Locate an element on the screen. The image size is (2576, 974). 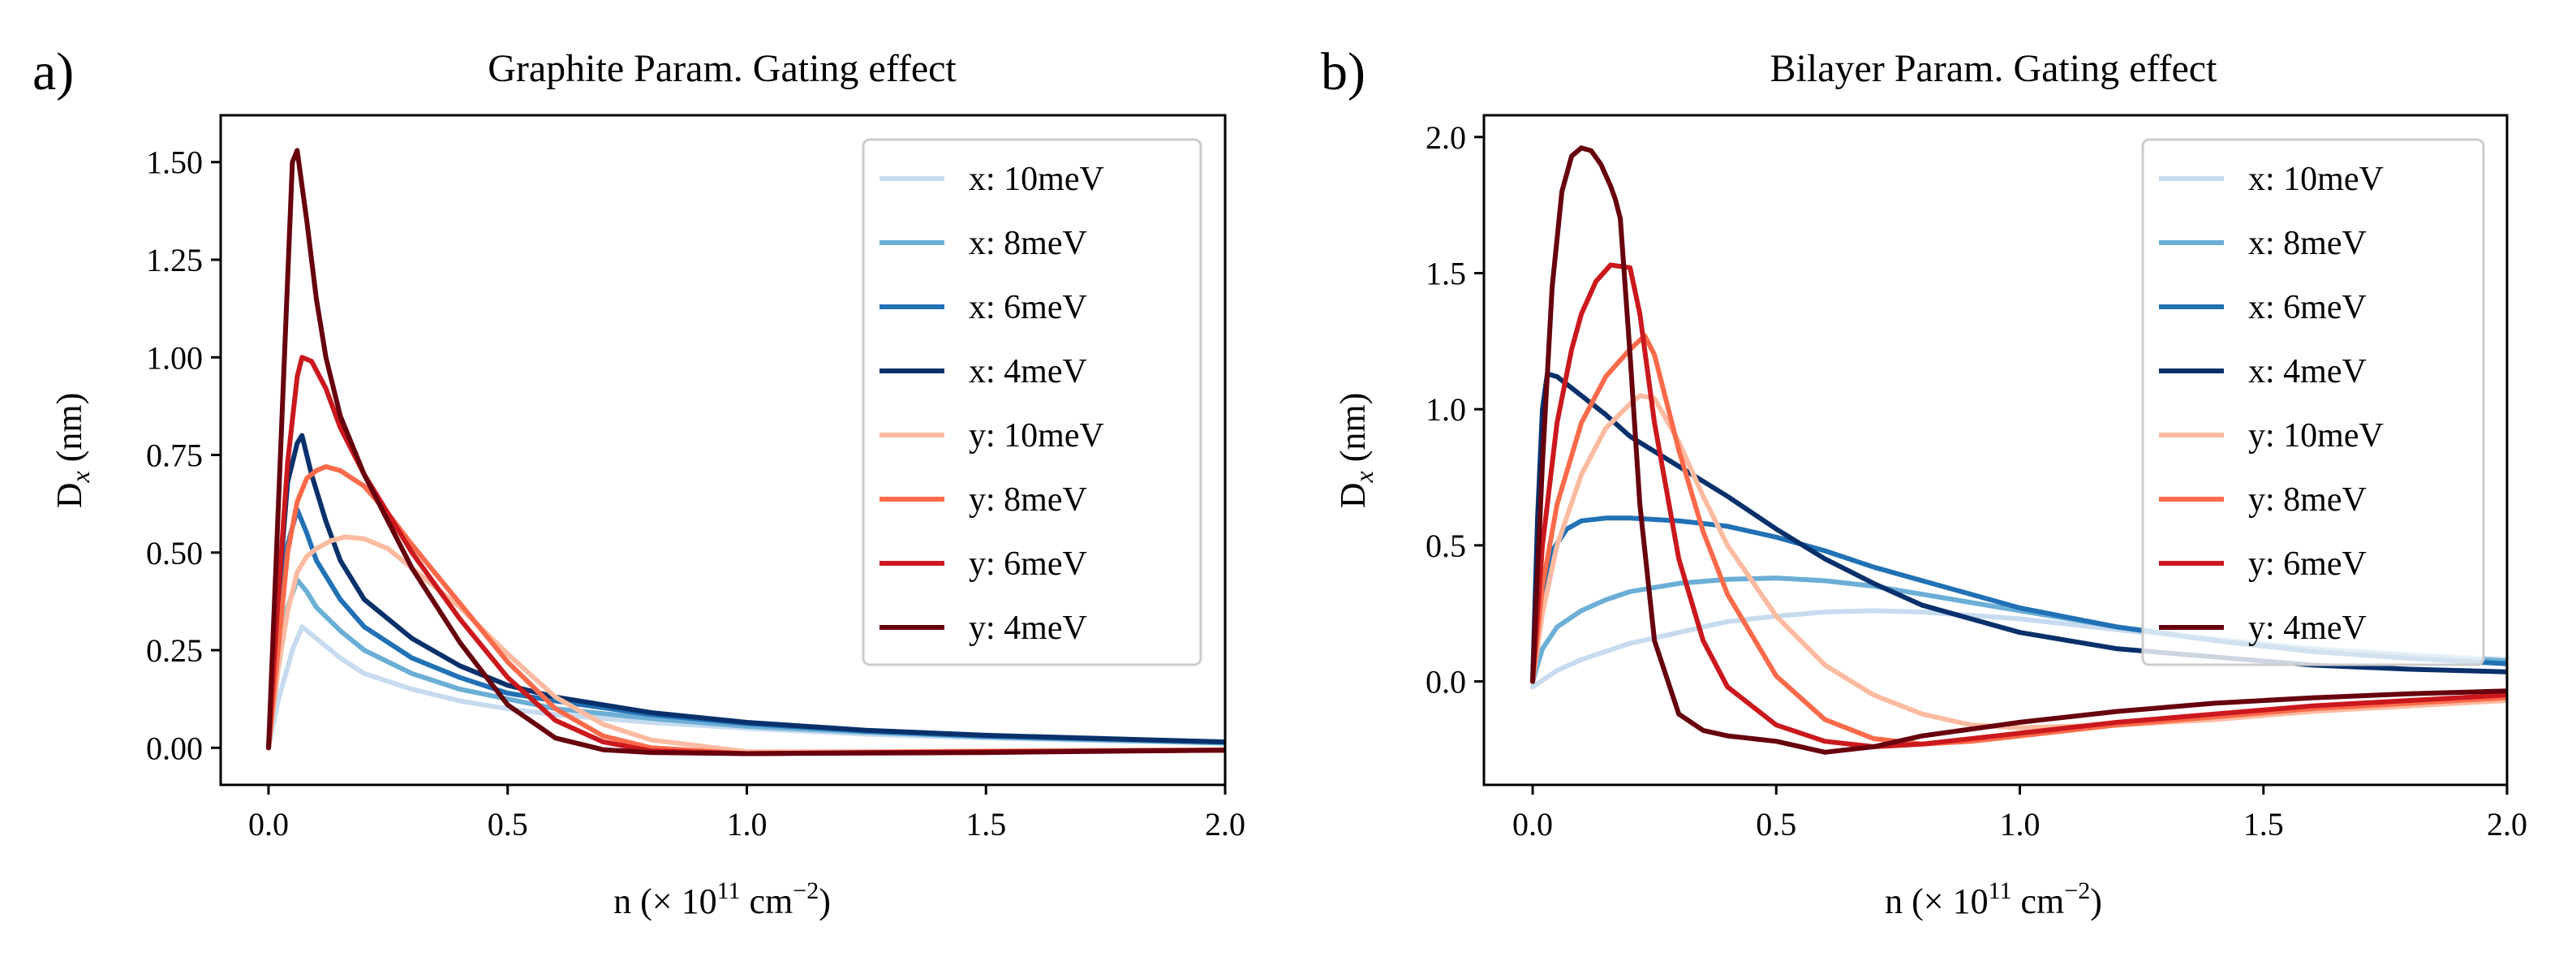
y-tick-label: 0.0 is located at coordinates (1446, 682).